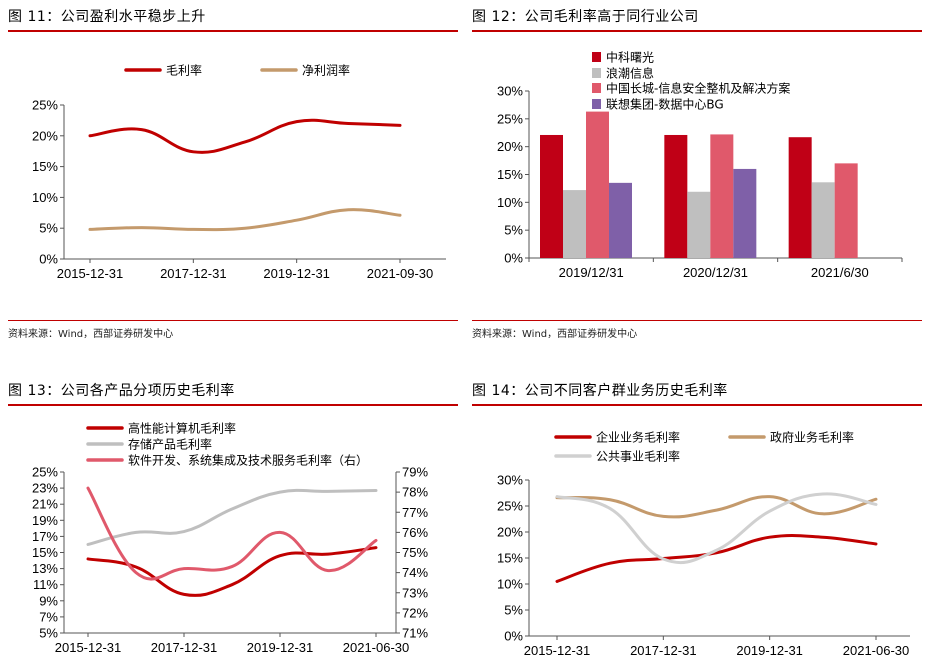  What do you see at coordinates (233, 18) in the screenshot?
I see `figure-11-title: 图 11：公司盈利水平稳步上升` at bounding box center [233, 18].